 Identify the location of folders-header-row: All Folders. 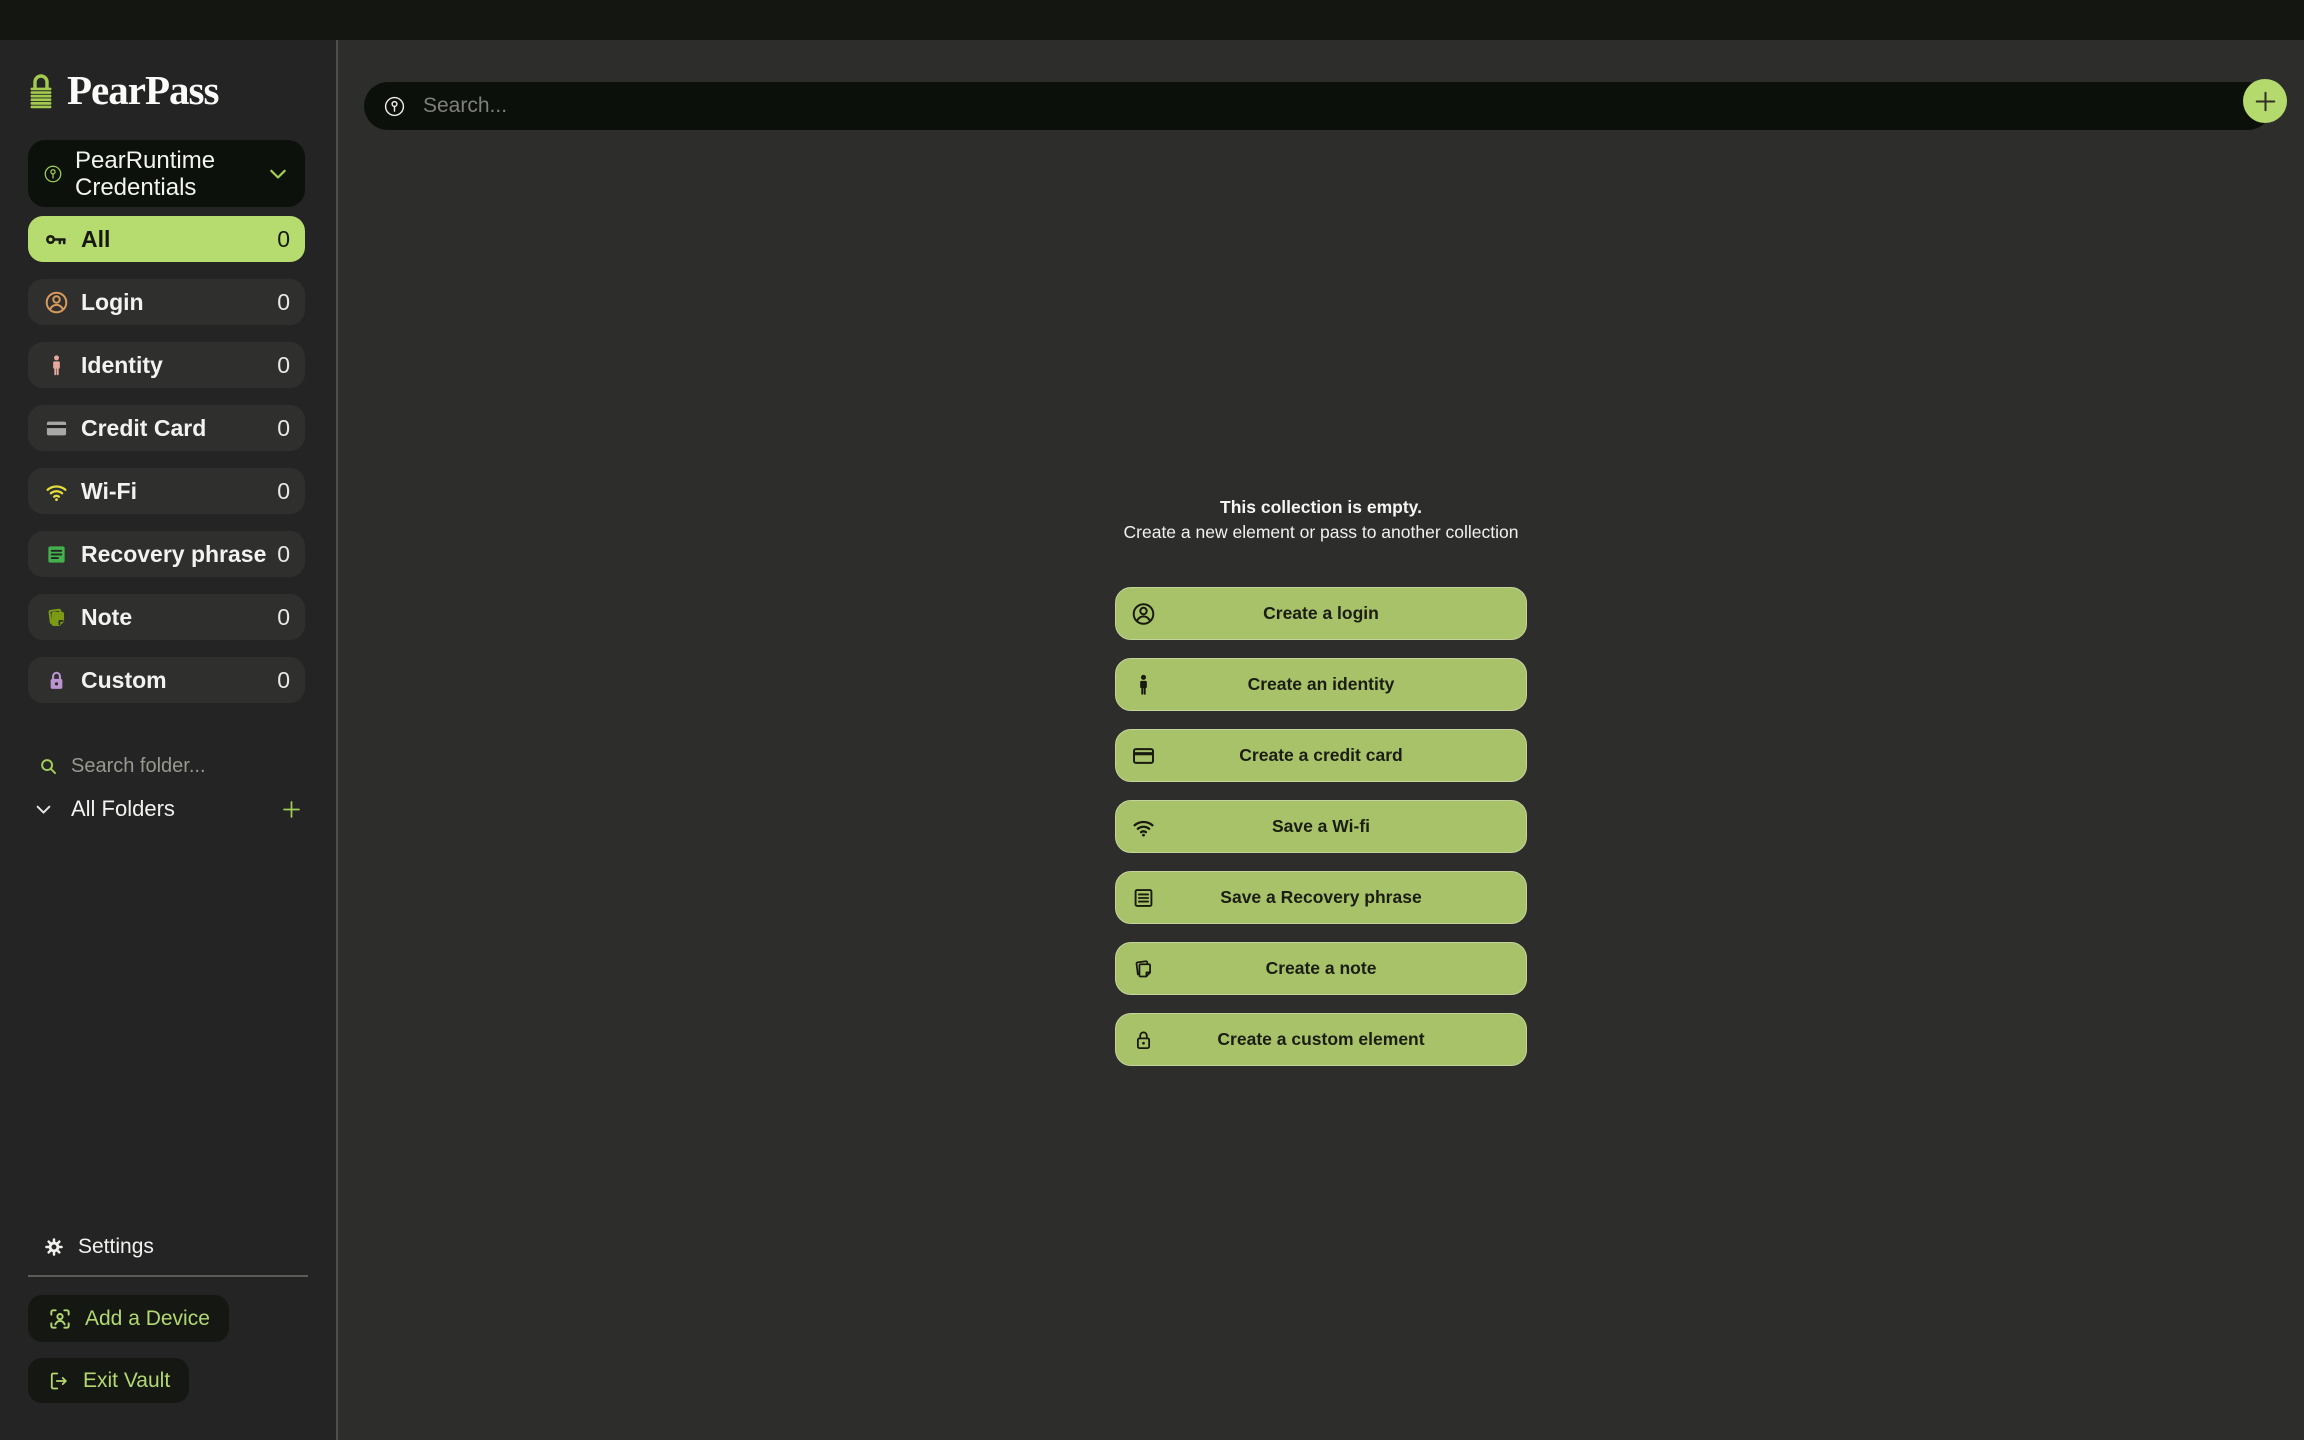
(168, 809).